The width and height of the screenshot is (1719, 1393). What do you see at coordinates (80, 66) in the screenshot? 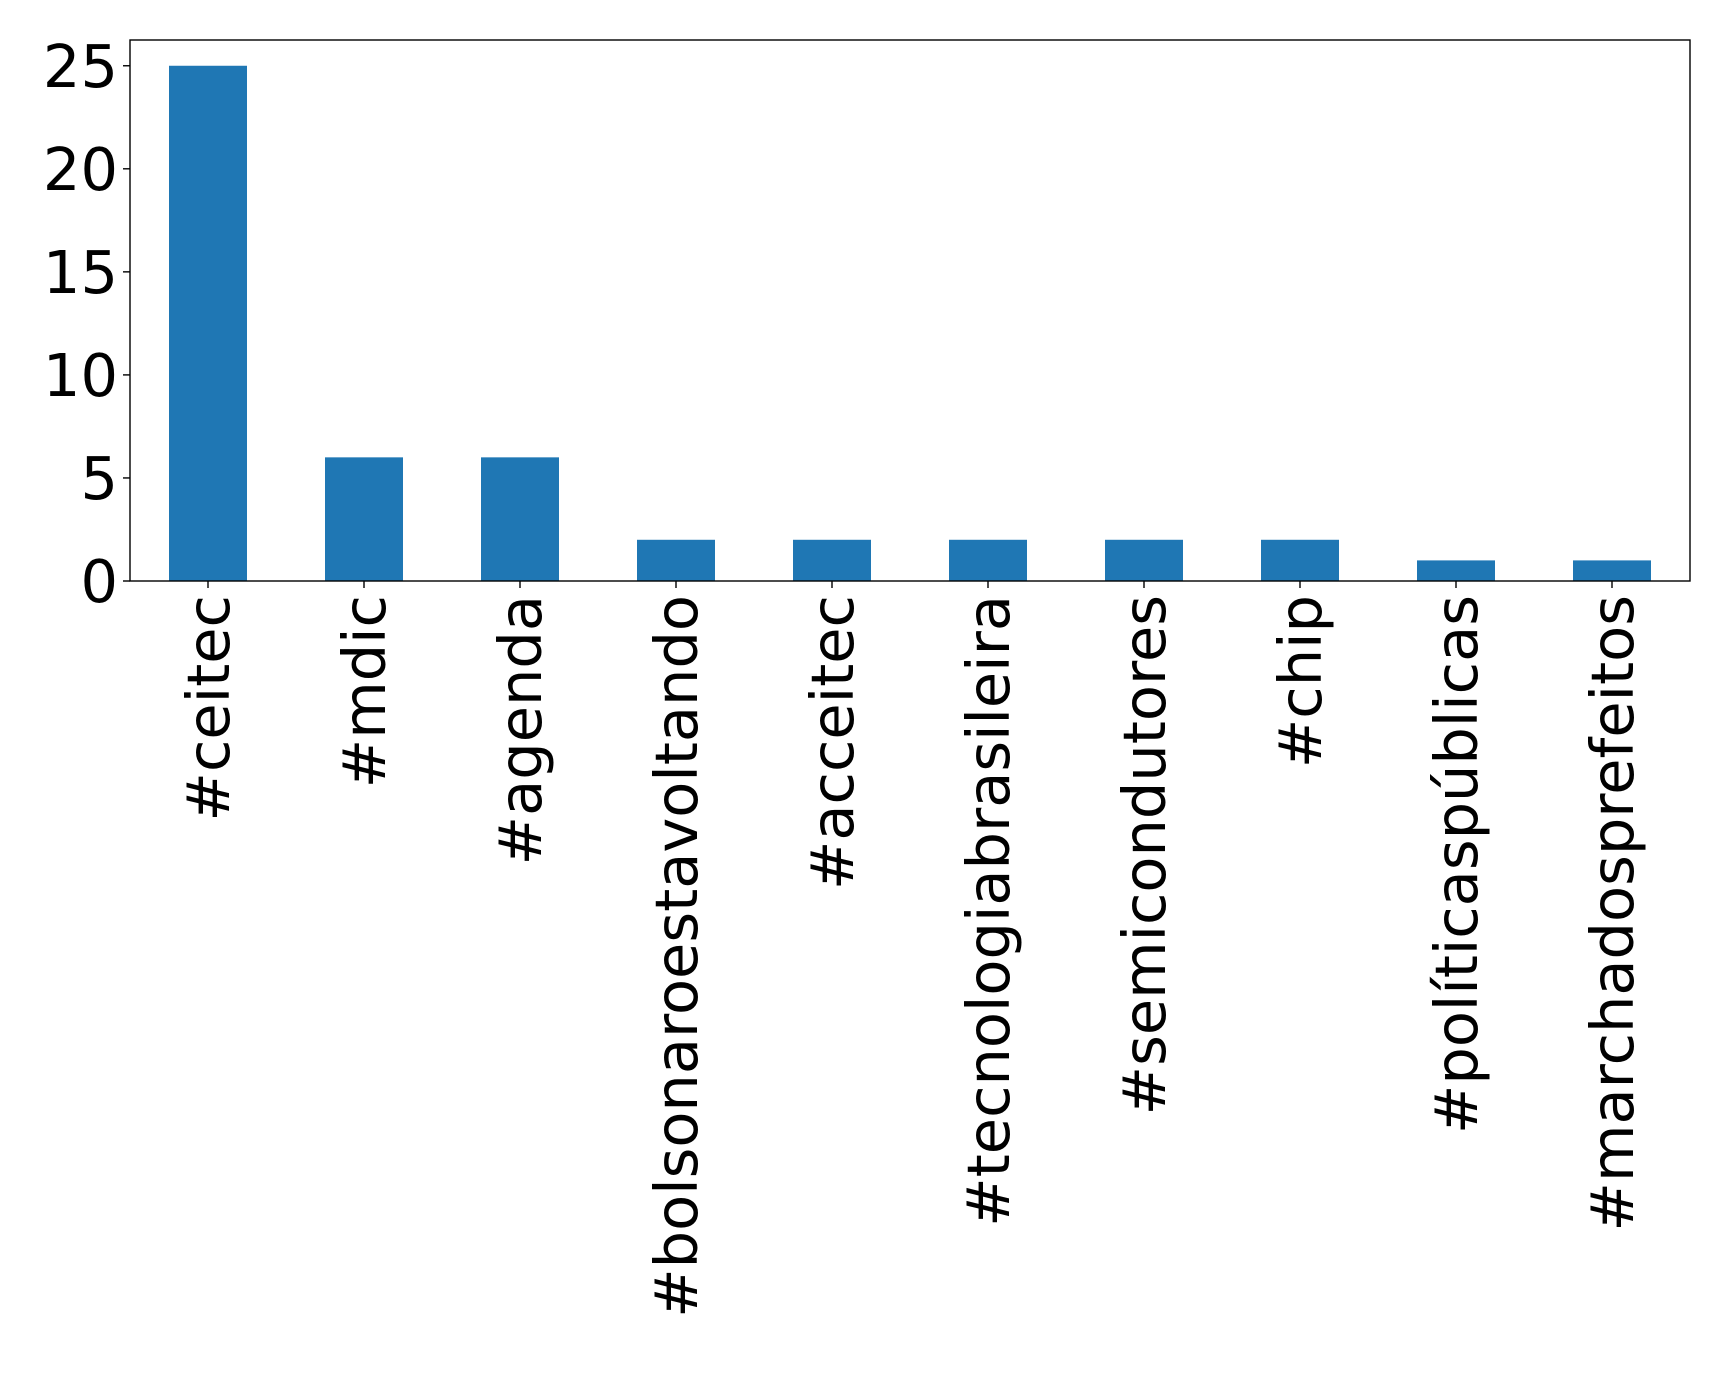
I see `y-tick-label: 25` at bounding box center [80, 66].